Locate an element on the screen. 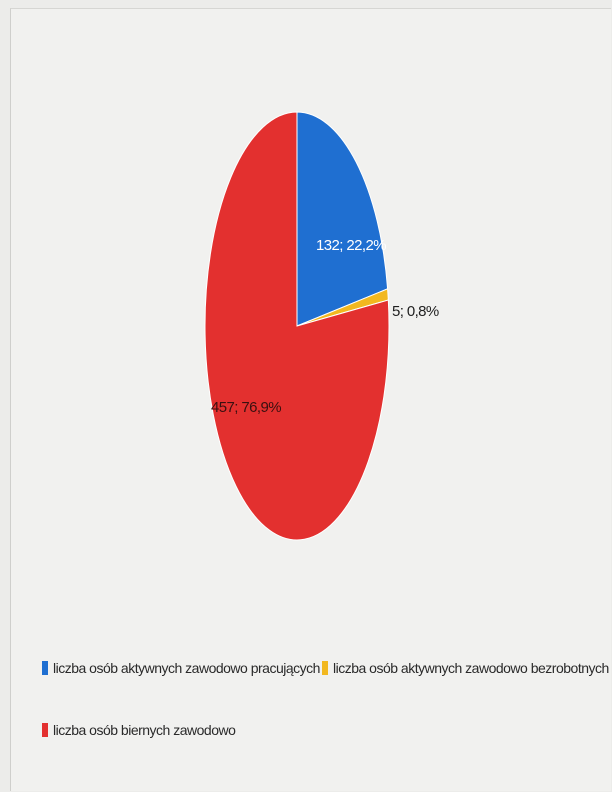  legend-swatch-pracujacy is located at coordinates (45, 668).